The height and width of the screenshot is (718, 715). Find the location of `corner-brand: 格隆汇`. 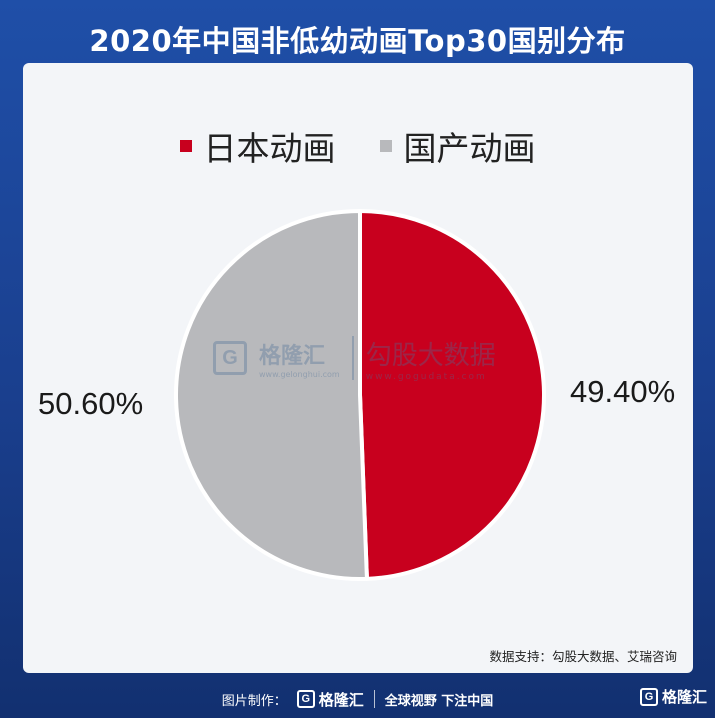

corner-brand: 格隆汇 is located at coordinates (684, 697).